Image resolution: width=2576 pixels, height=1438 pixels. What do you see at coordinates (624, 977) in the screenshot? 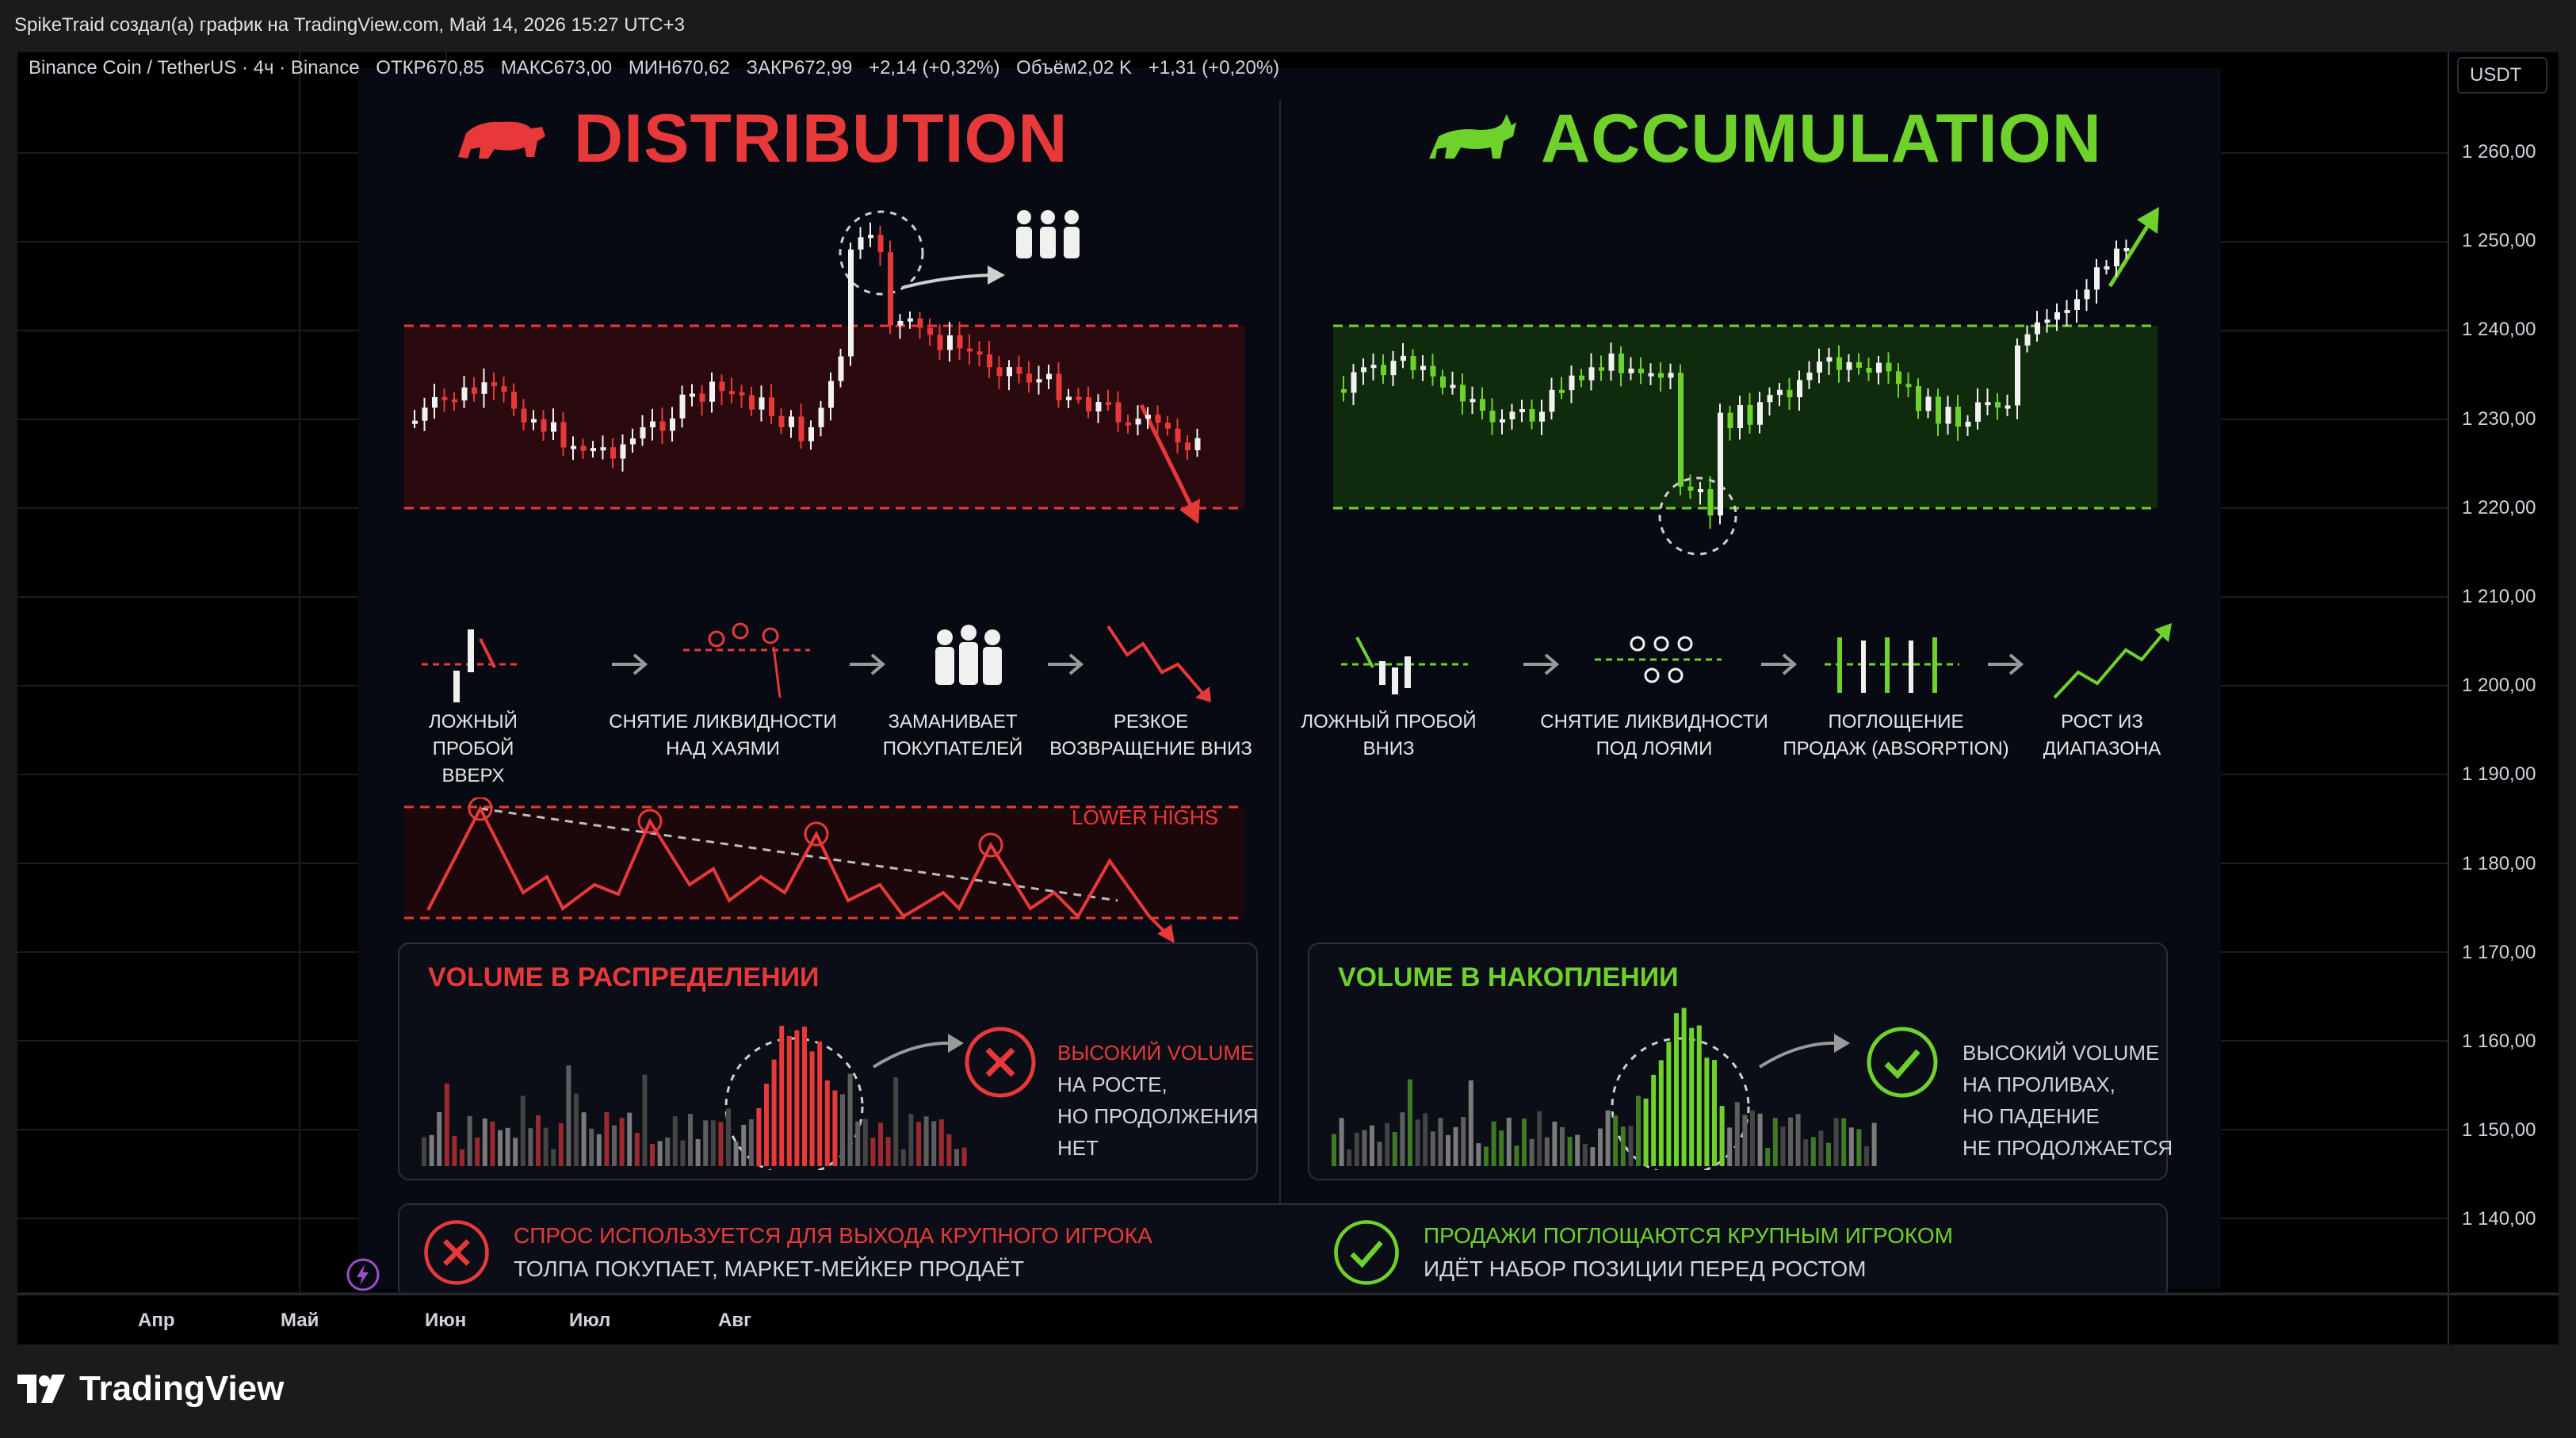
I see `distribution-volume-title: VOLUME В РАСПРЕДЕЛЕНИИ` at bounding box center [624, 977].